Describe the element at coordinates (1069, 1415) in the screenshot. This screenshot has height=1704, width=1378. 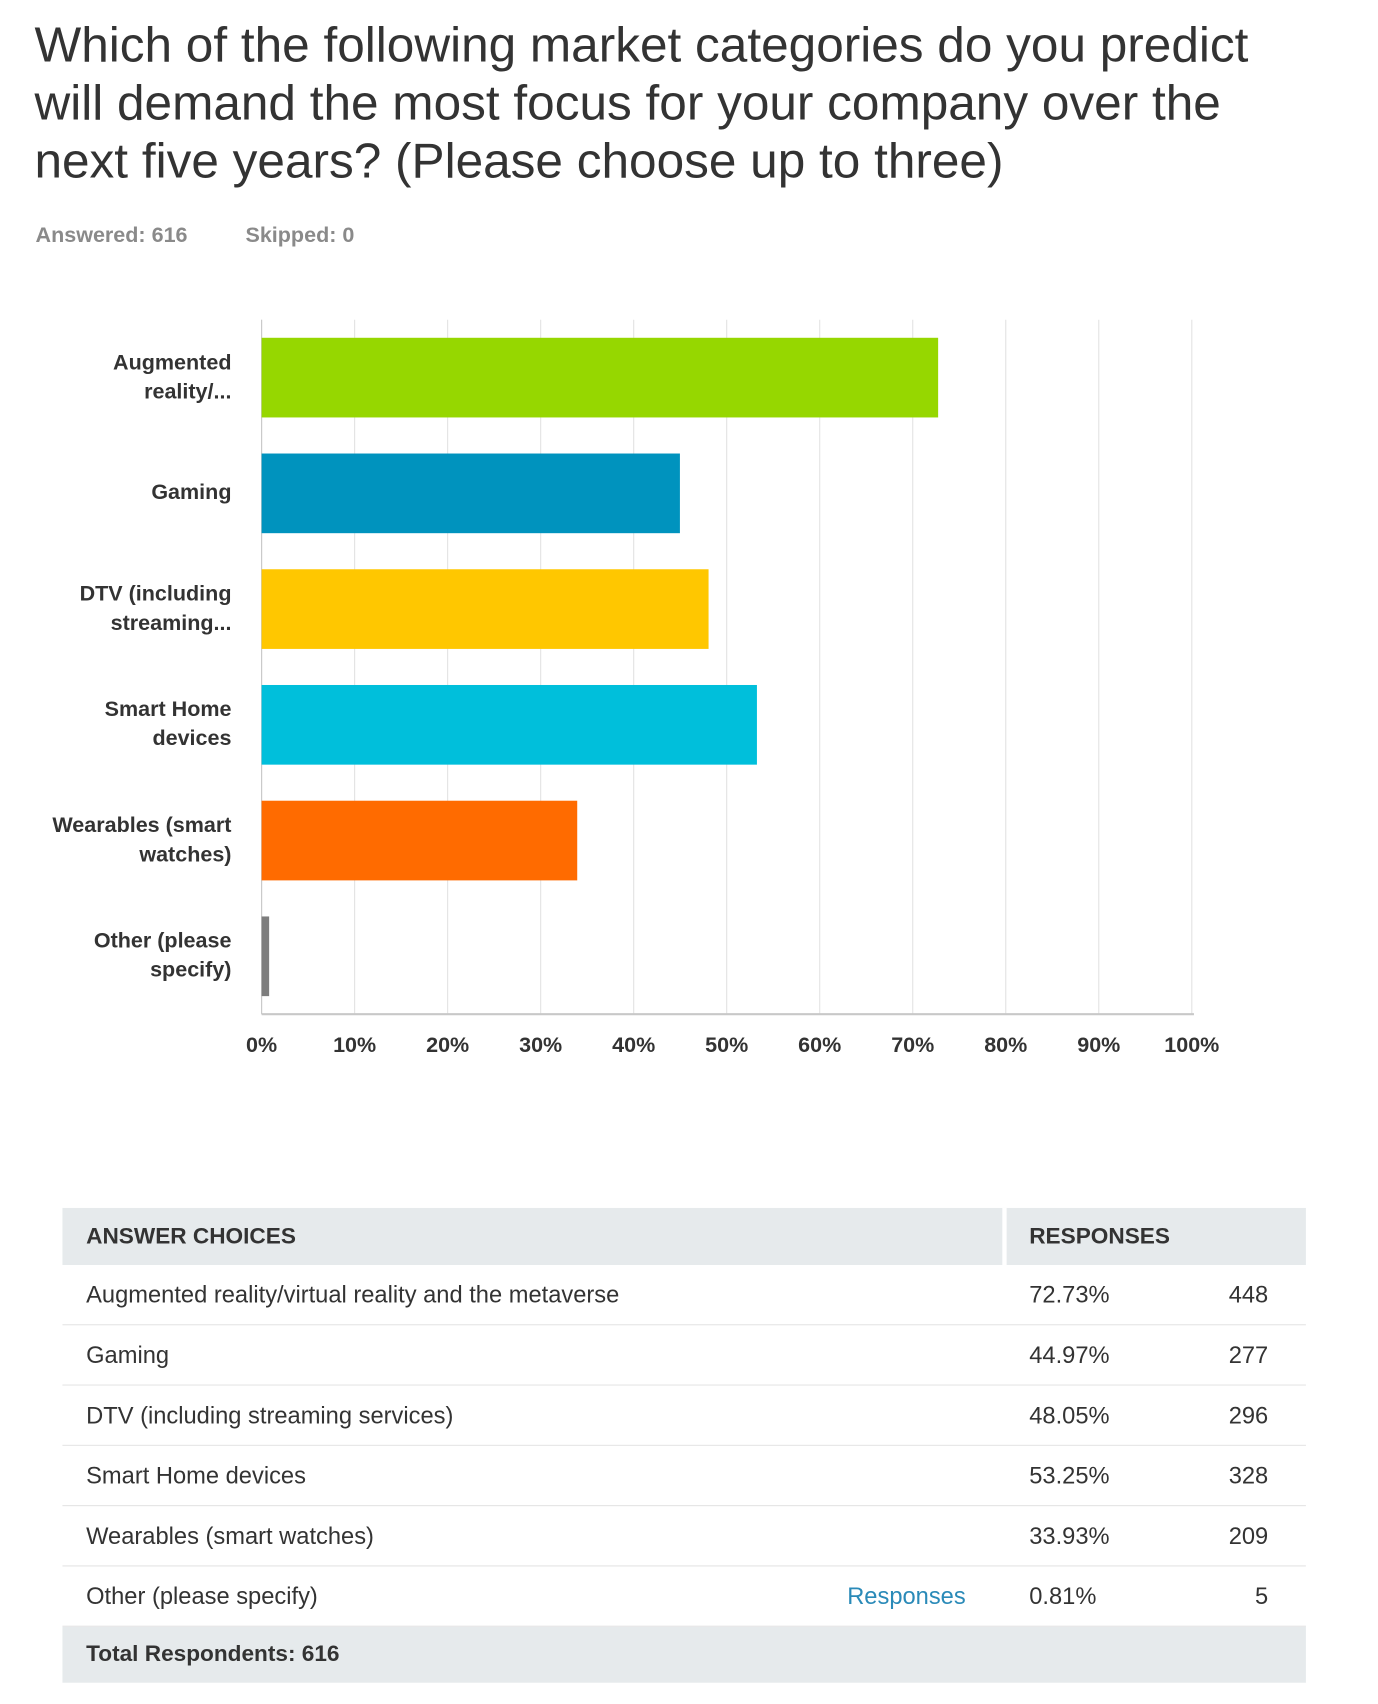
I see `response-percent: 48.05%` at that location.